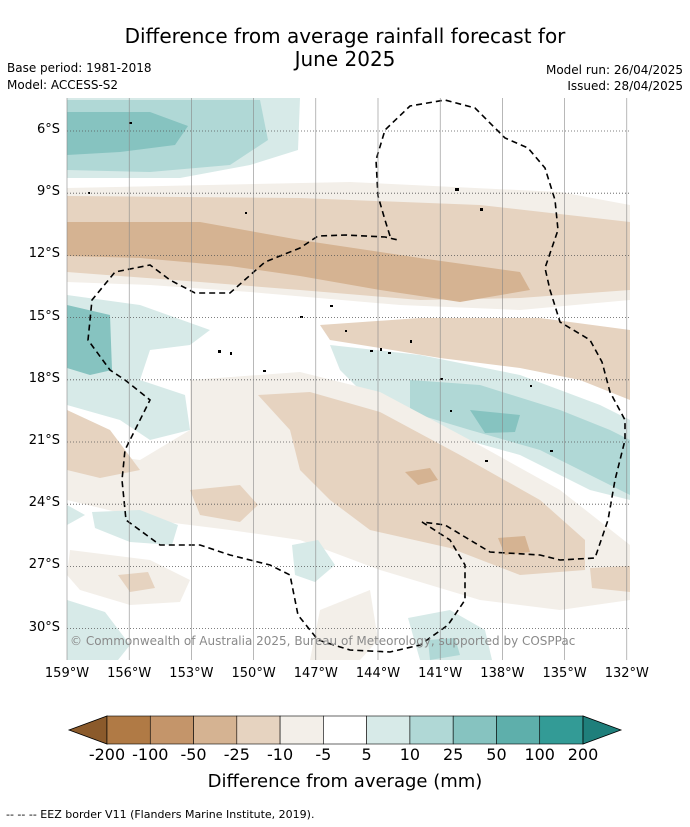  Describe the element at coordinates (236, 754) in the screenshot. I see `colorbar-tick-label: -25` at that location.